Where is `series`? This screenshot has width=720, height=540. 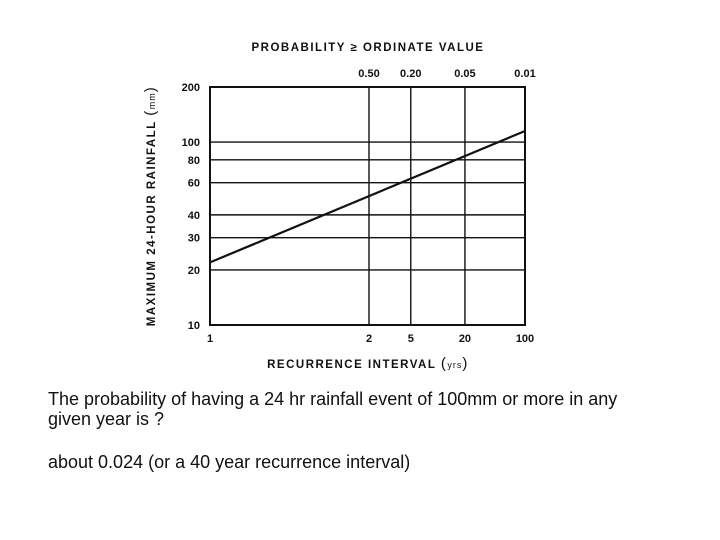 series is located at coordinates (367, 196).